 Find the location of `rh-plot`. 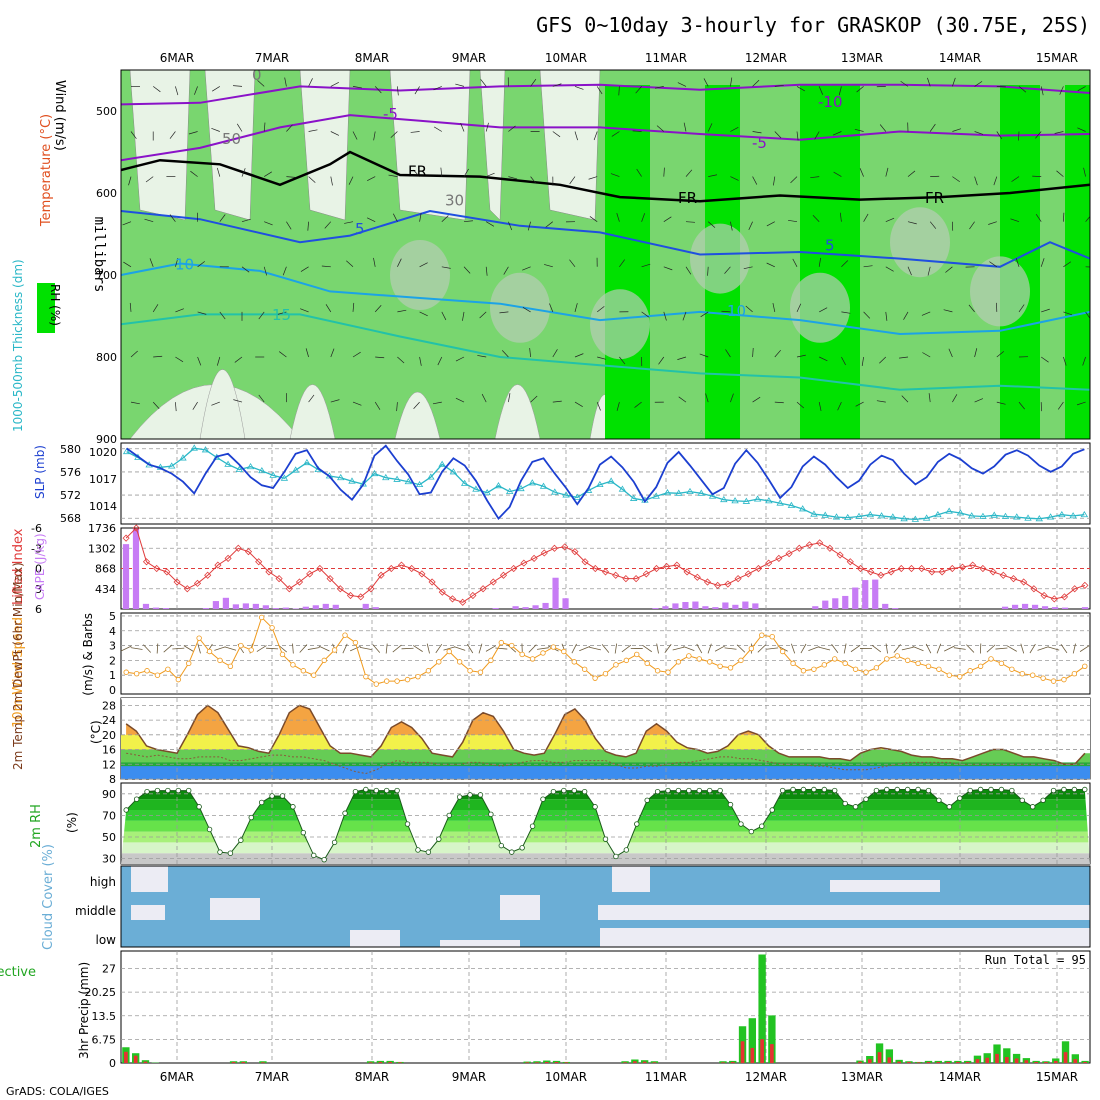

rh-plot is located at coordinates (605, 826).